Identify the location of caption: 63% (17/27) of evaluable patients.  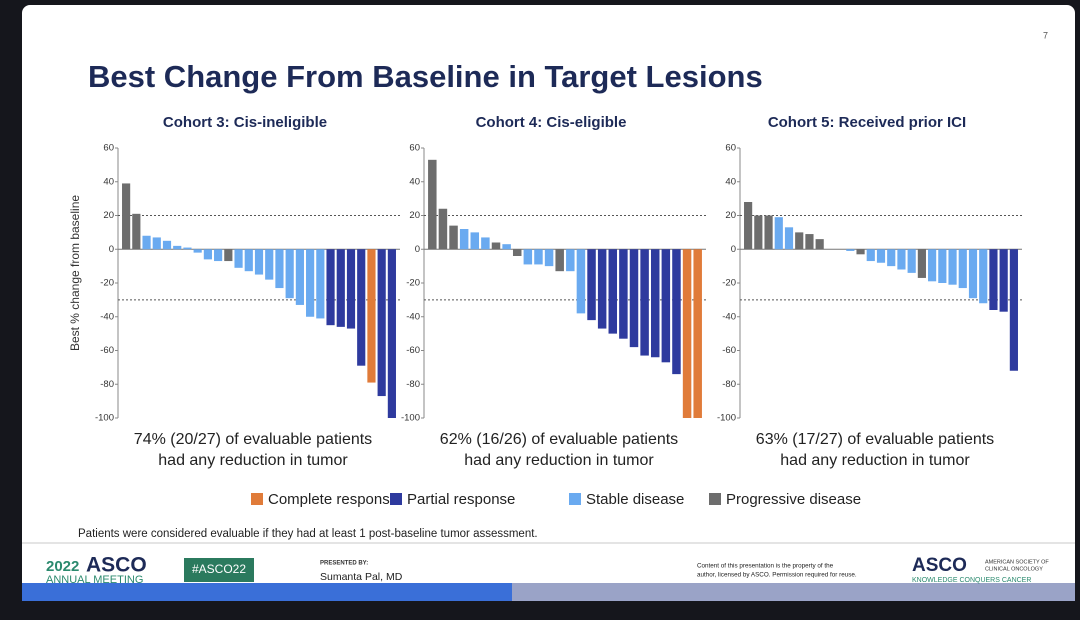
(875, 439).